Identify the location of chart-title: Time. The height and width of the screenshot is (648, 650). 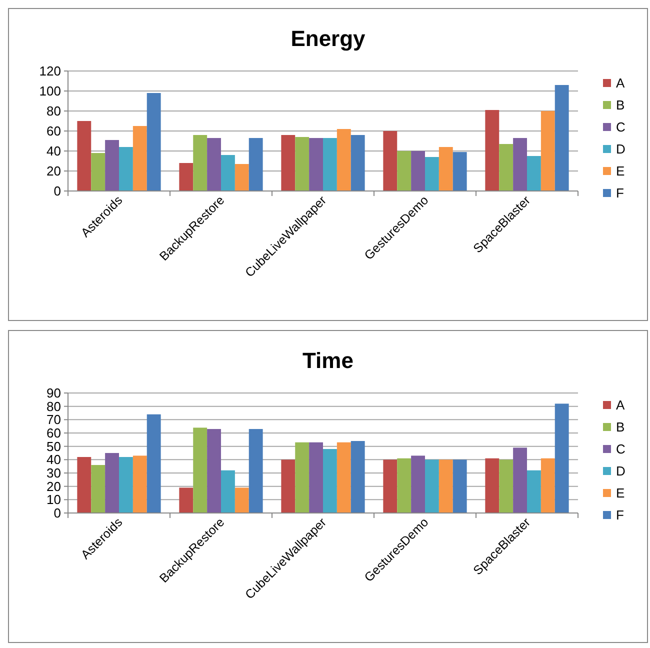
(328, 360).